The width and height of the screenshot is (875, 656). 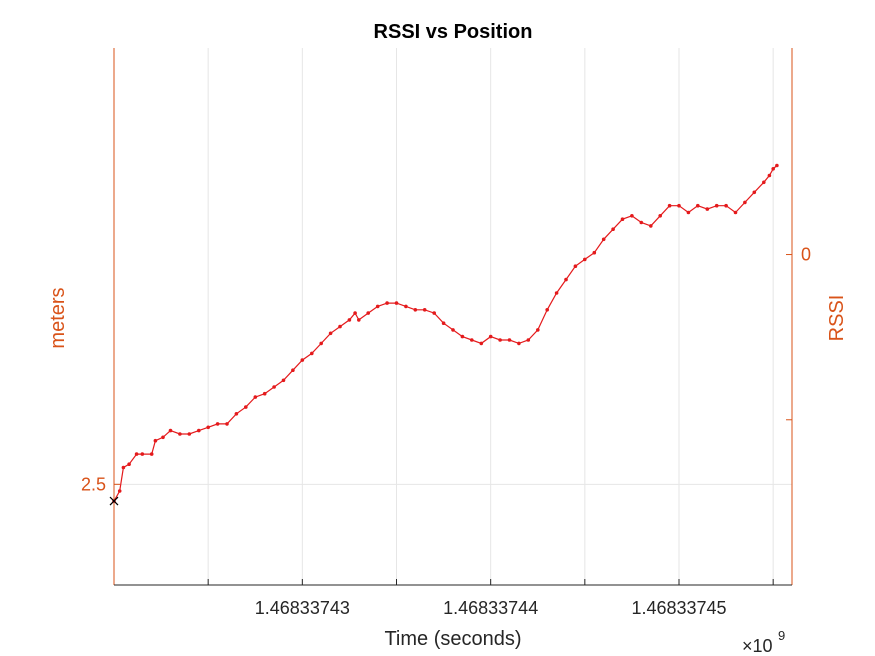 I want to click on svg-text: 9, so click(x=781, y=635).